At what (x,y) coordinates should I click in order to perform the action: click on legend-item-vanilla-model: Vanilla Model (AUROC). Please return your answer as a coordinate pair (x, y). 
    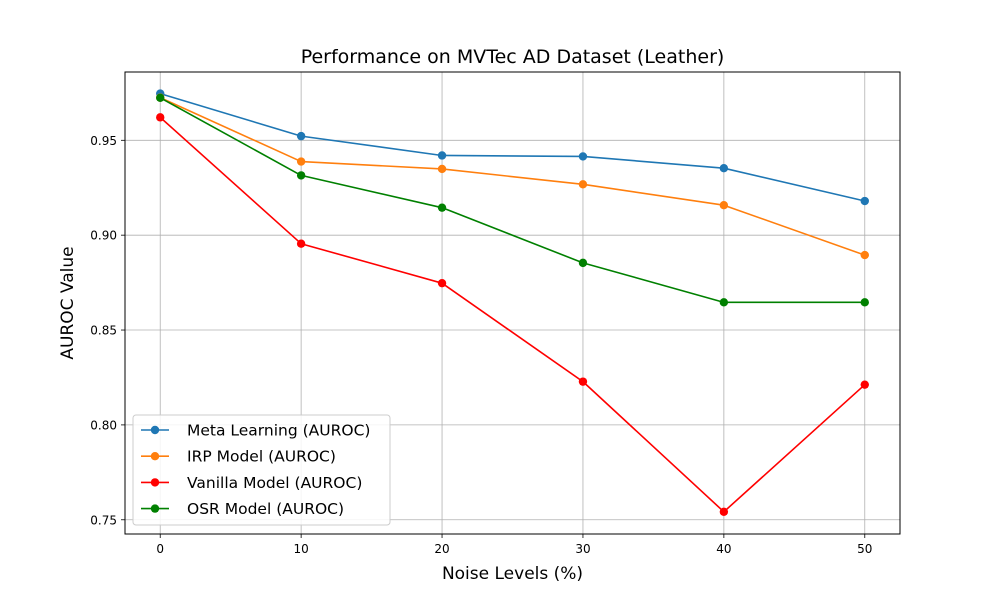
    Looking at the image, I should click on (251, 483).